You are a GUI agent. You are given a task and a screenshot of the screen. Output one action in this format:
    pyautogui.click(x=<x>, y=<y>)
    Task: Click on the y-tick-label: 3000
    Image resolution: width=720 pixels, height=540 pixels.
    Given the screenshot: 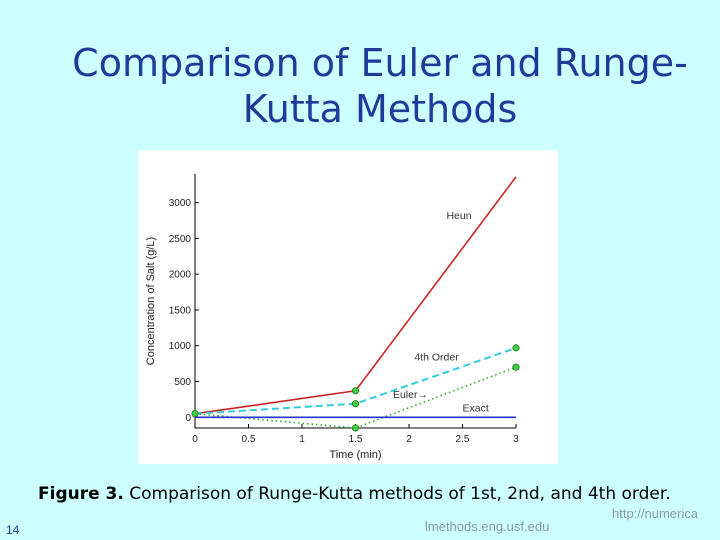 What is the action you would take?
    pyautogui.click(x=180, y=203)
    